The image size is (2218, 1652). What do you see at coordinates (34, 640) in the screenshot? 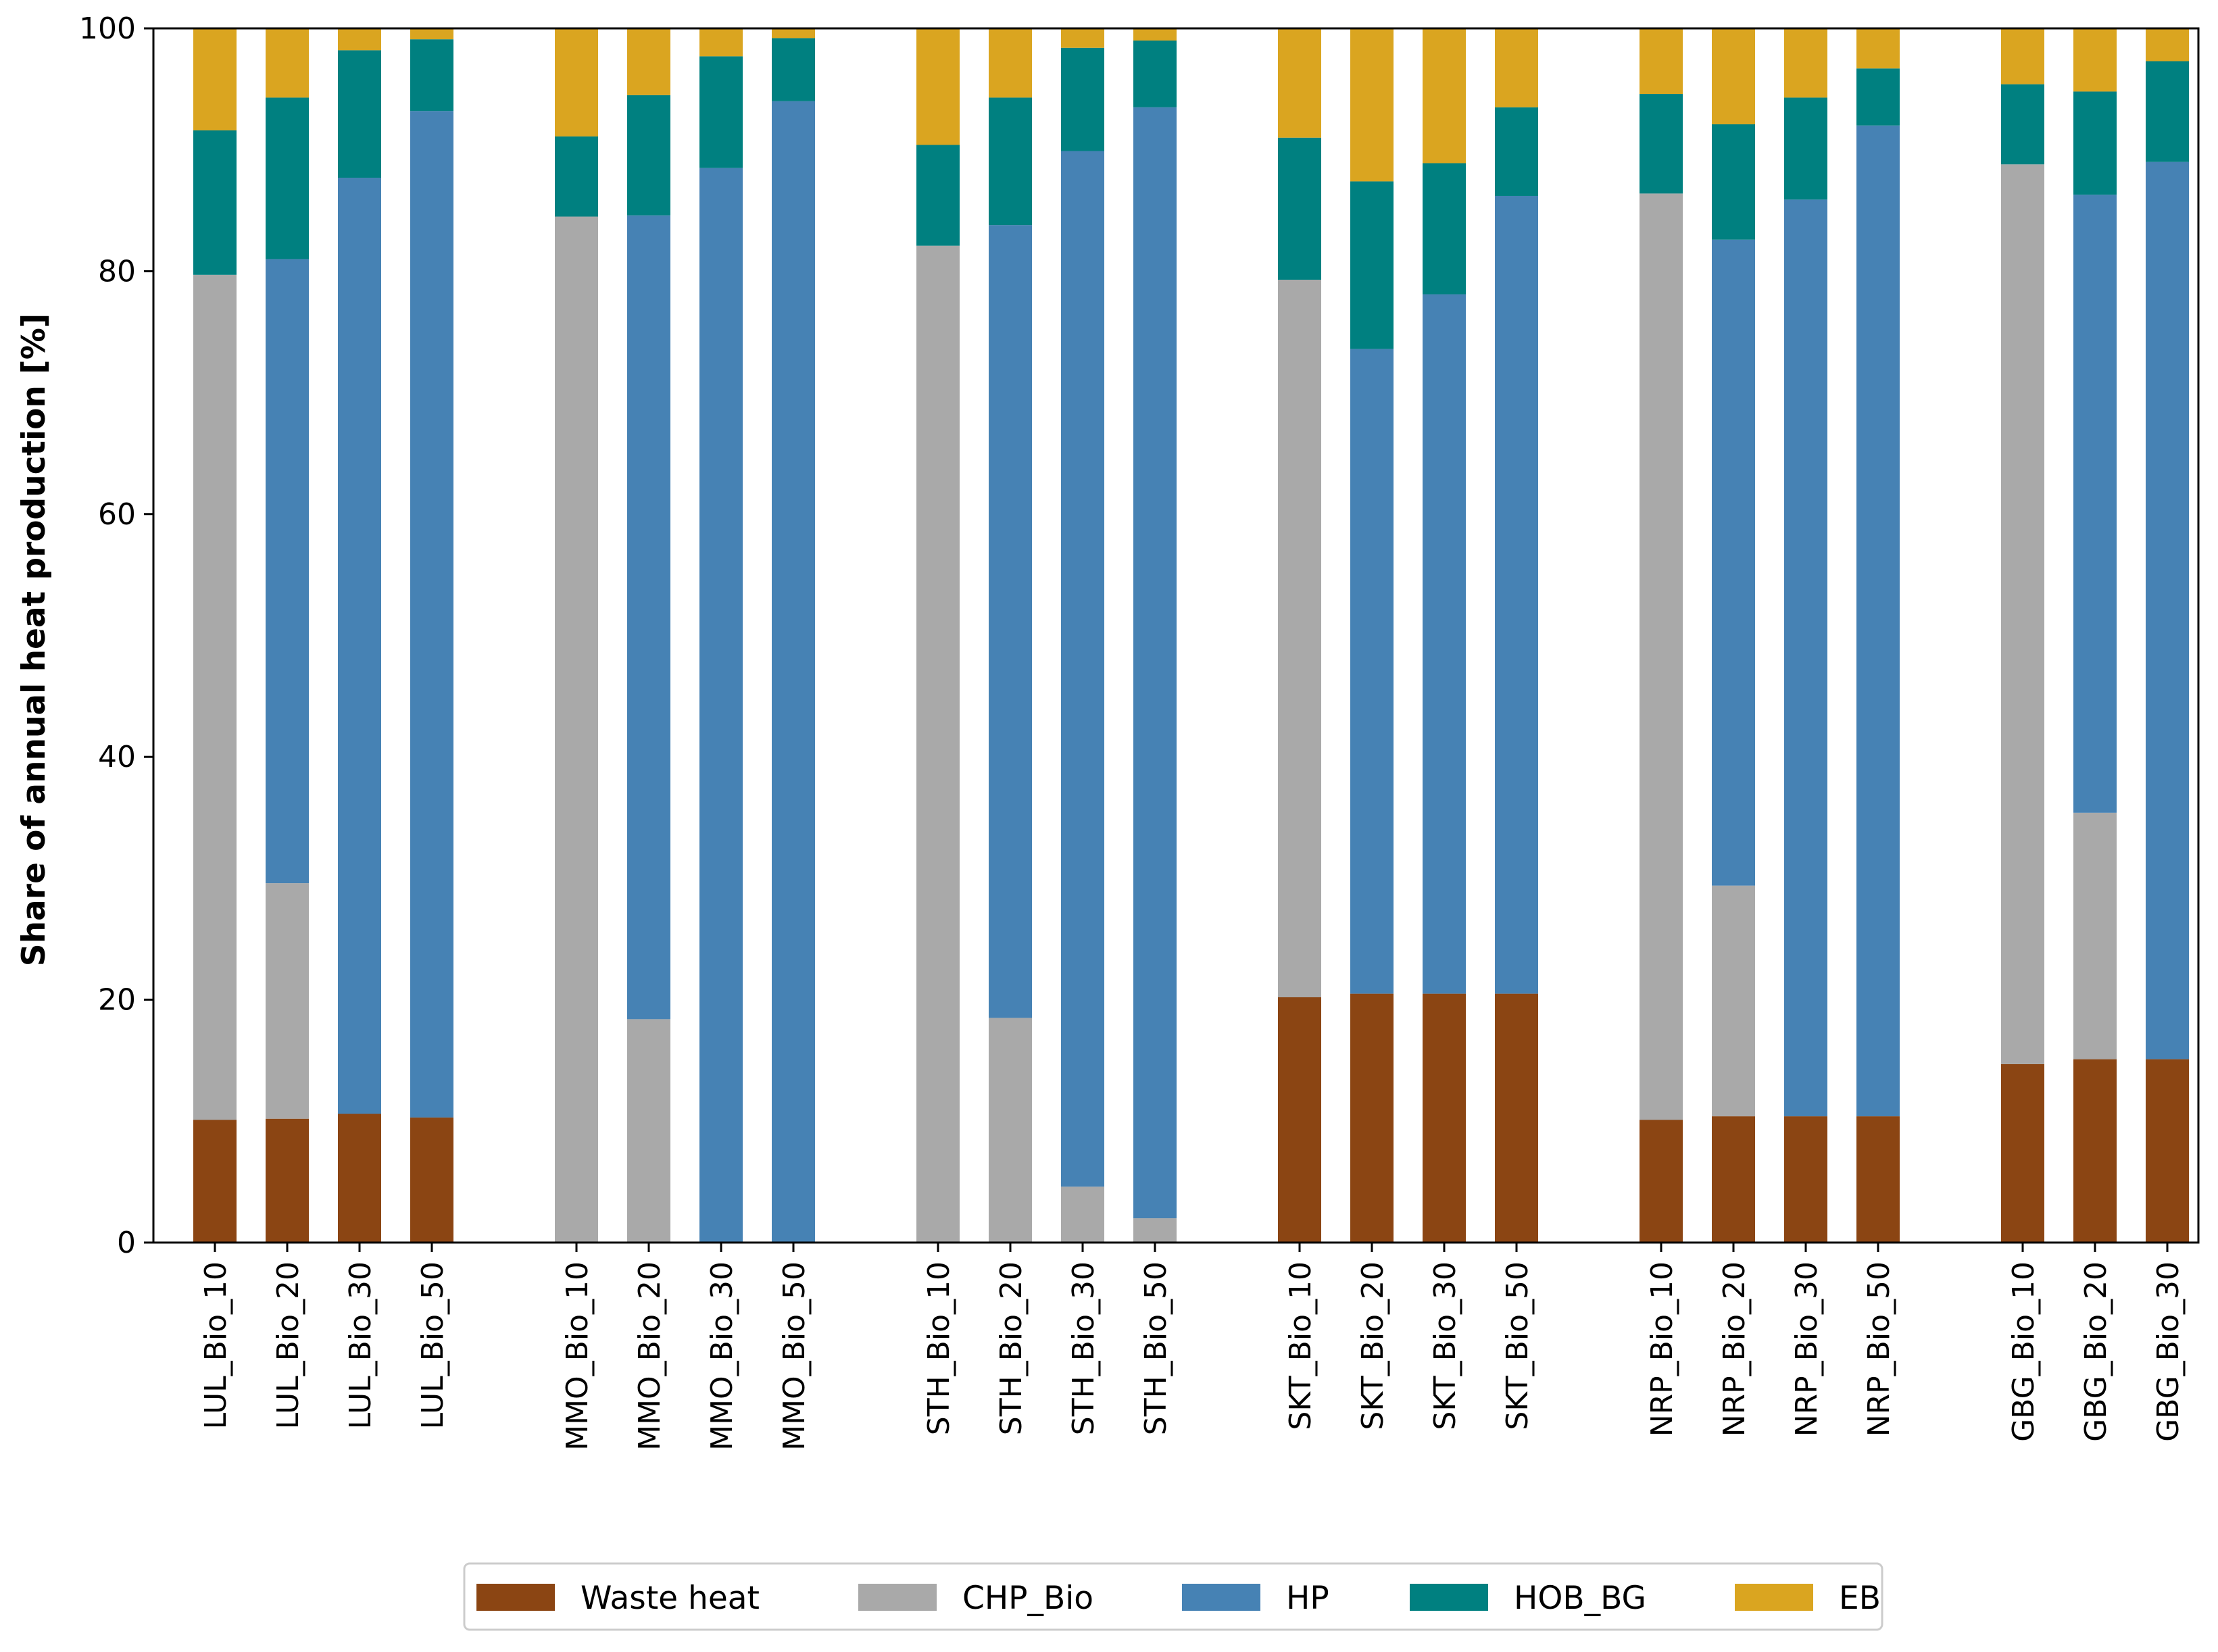
I see `y-axis-label: Share of annual heat production [%]` at bounding box center [34, 640].